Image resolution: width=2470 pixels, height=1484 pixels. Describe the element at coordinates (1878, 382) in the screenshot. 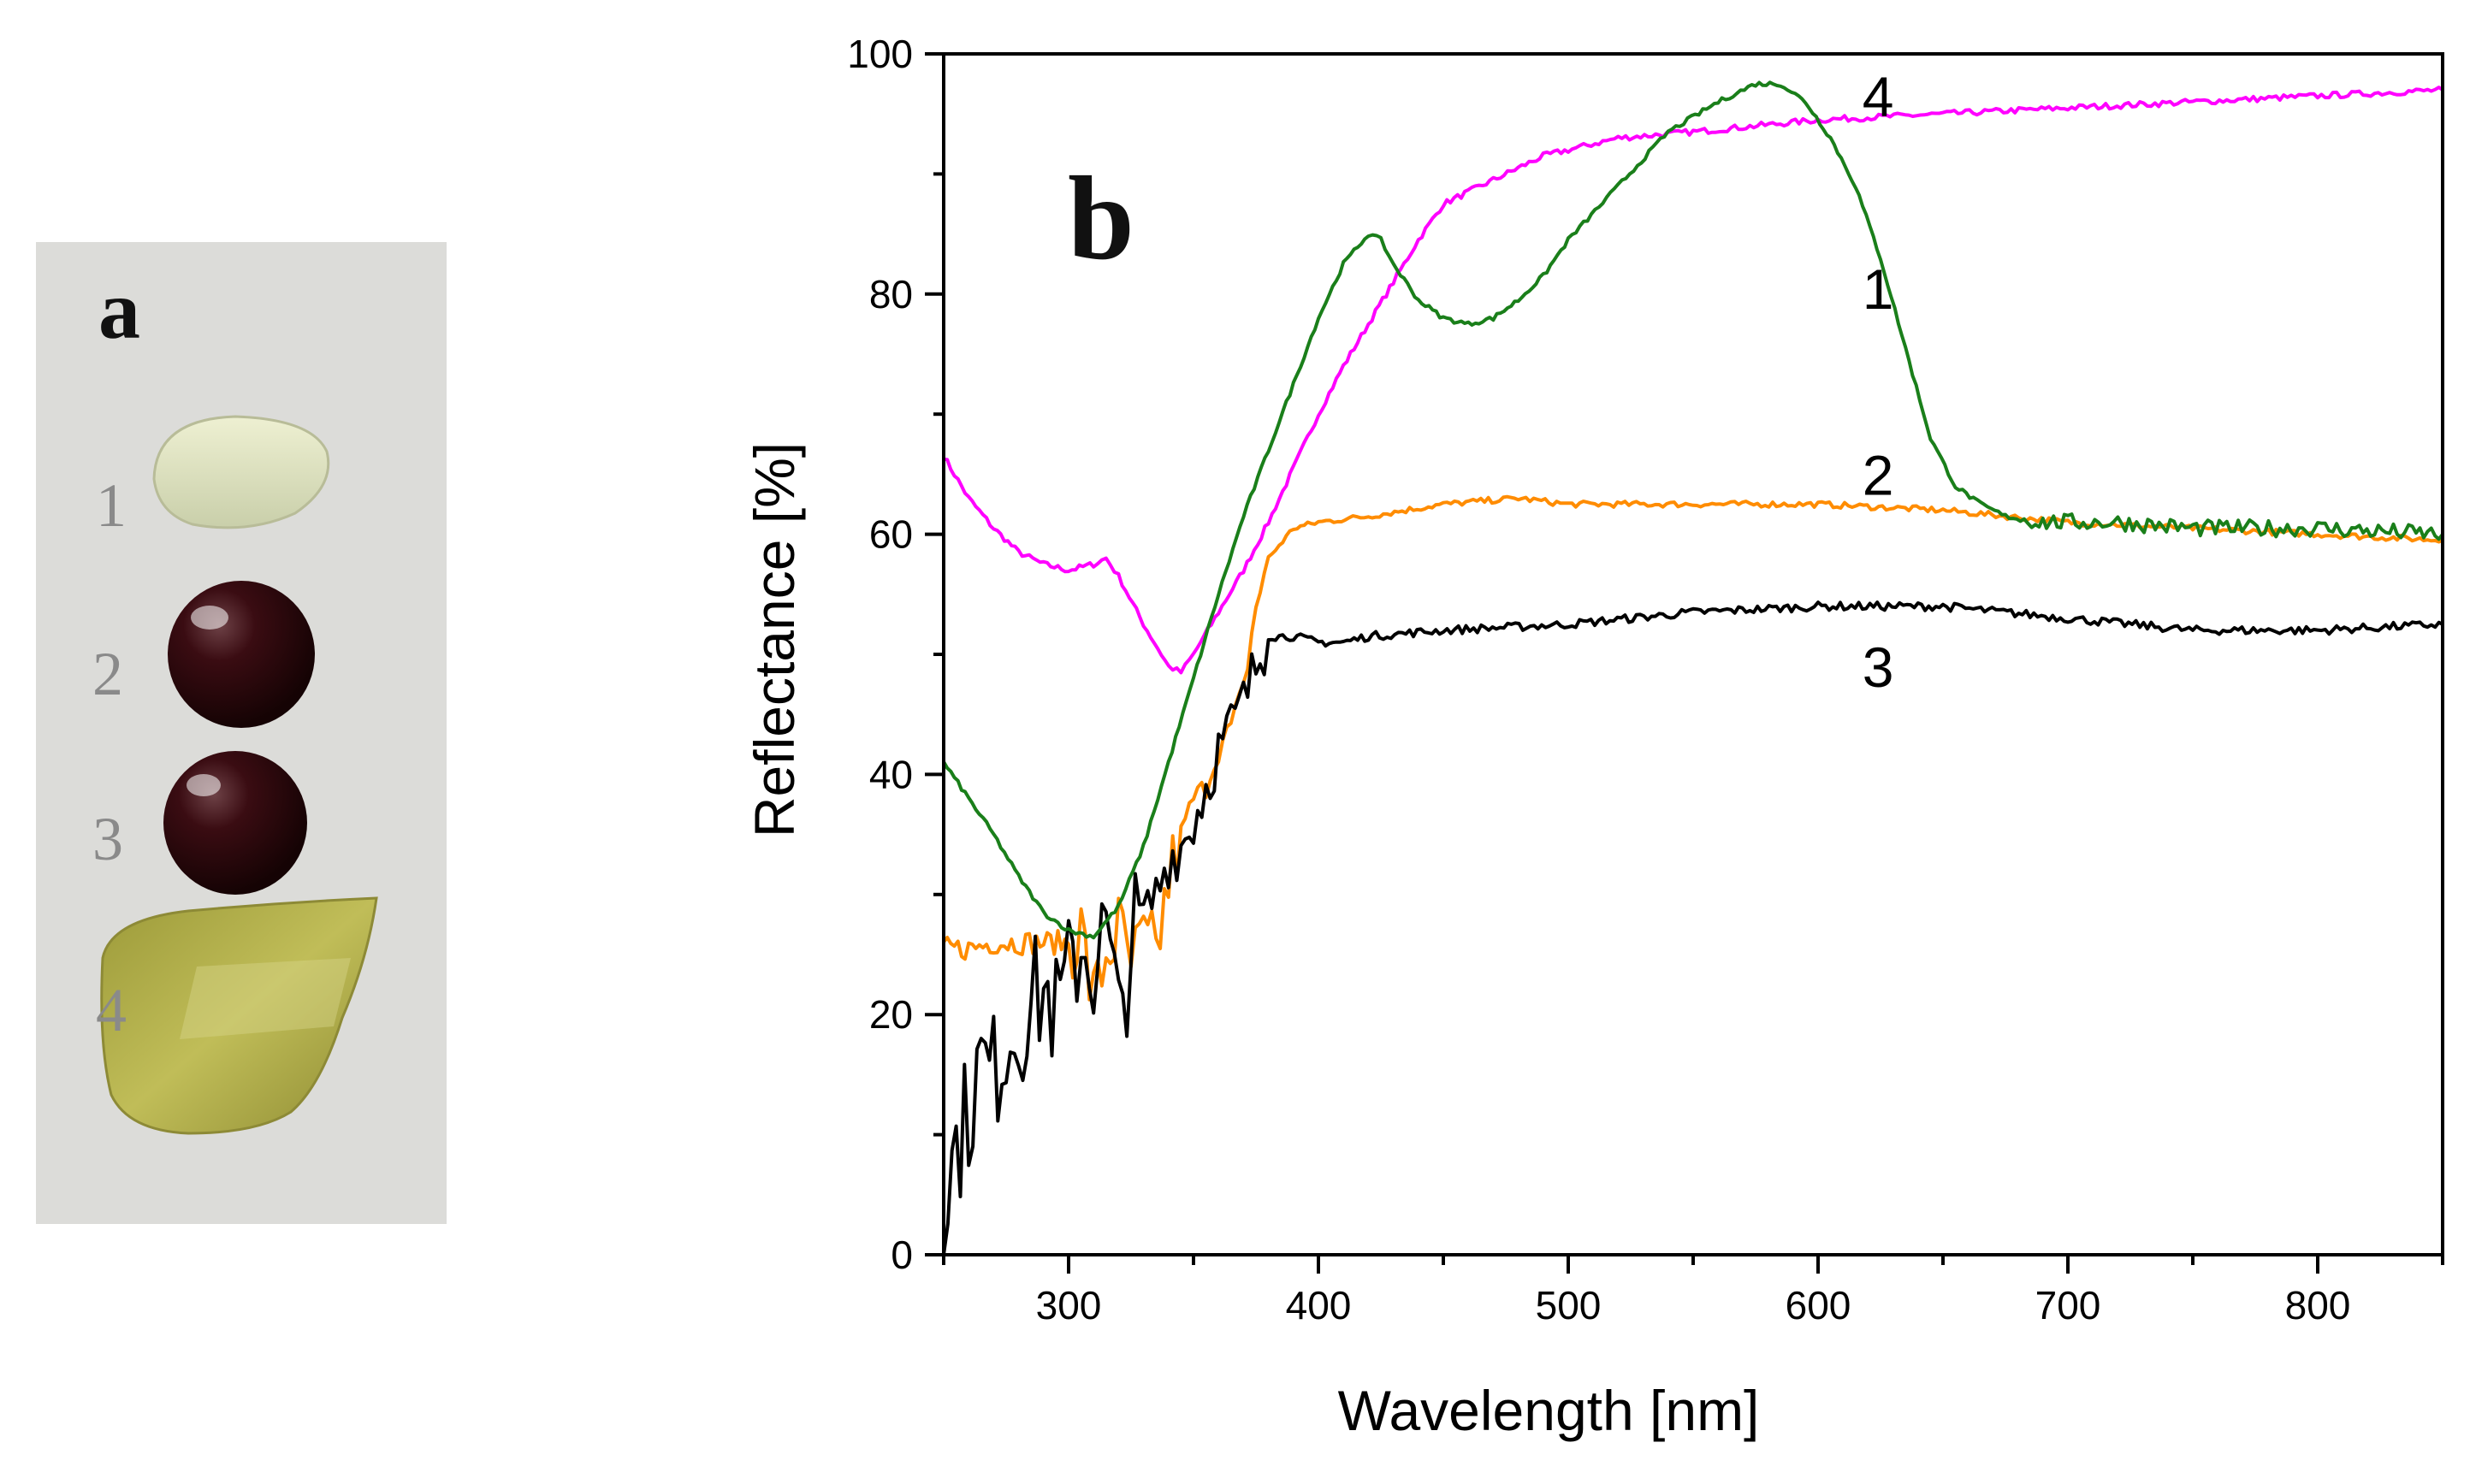

I see `curve-labels: 4 1 2 3` at that location.